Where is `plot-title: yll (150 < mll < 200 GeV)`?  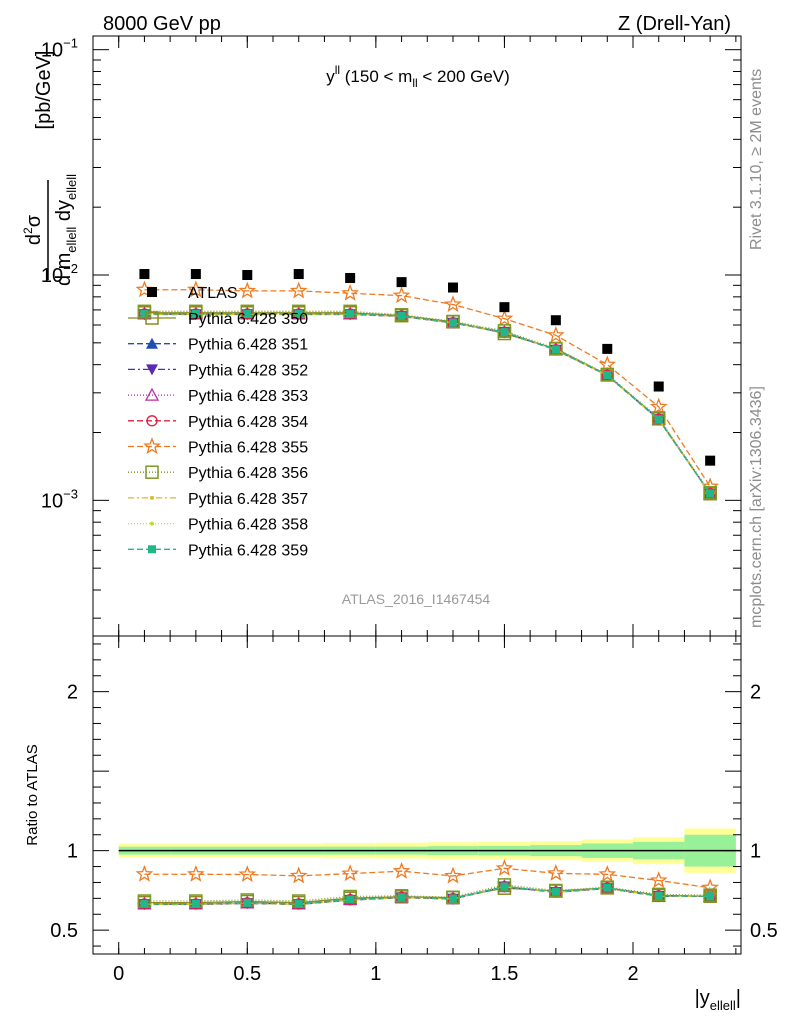
plot-title: yll (150 < mll < 200 GeV) is located at coordinates (418, 76).